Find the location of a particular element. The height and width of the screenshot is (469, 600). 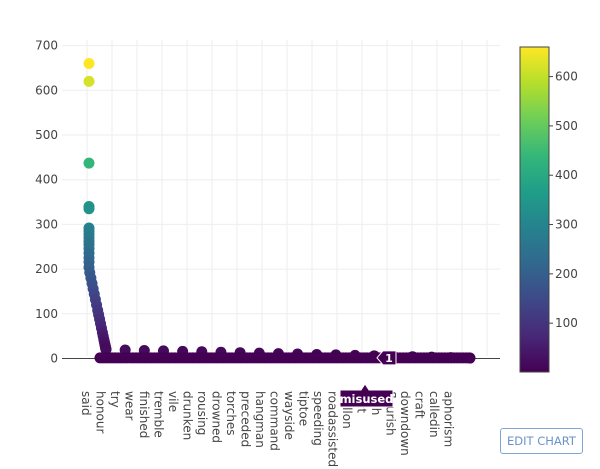

x-tick-label: hangman is located at coordinates (260, 419).